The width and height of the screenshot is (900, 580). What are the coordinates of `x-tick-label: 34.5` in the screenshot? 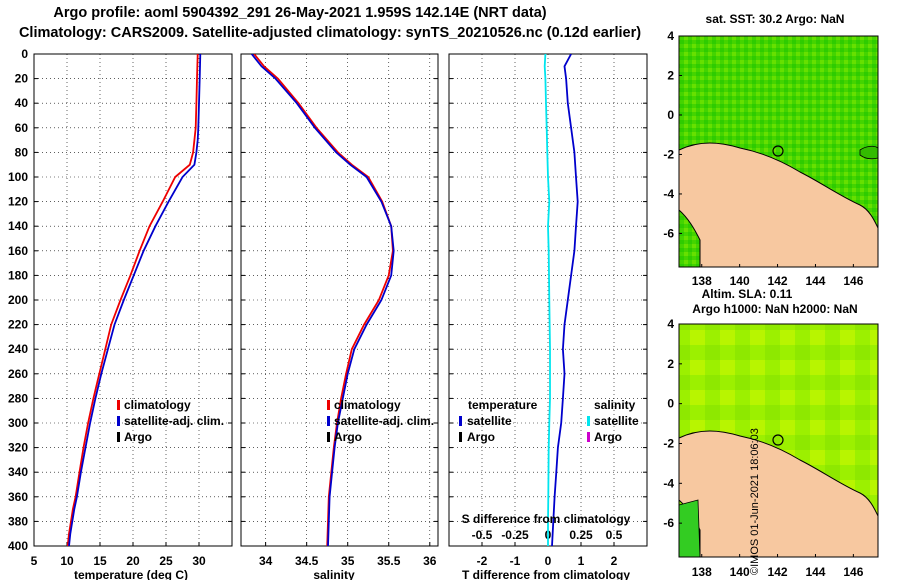 It's located at (307, 561).